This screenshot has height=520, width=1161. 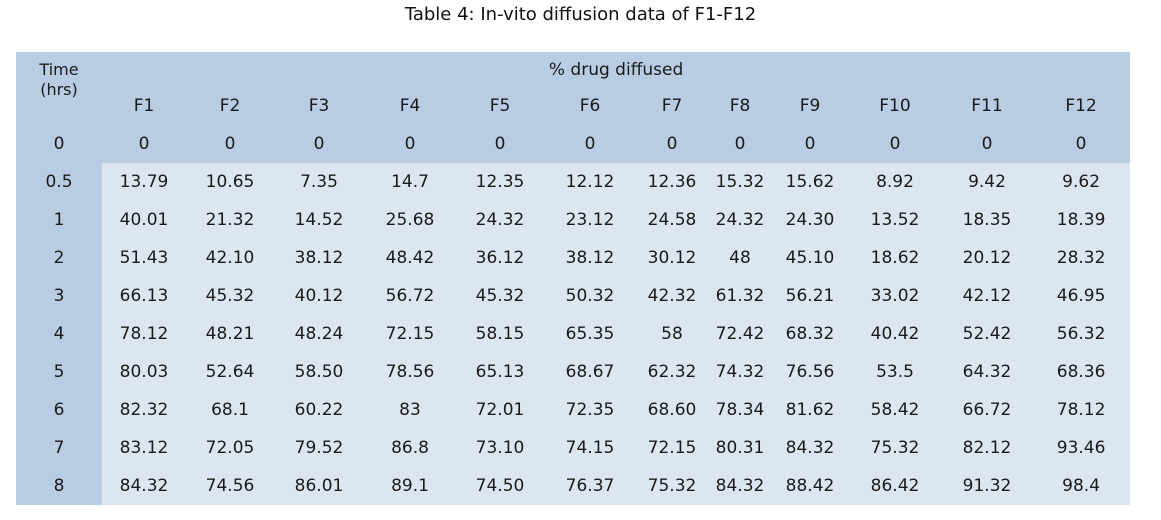 I want to click on time-cell: 5, so click(x=59, y=372).